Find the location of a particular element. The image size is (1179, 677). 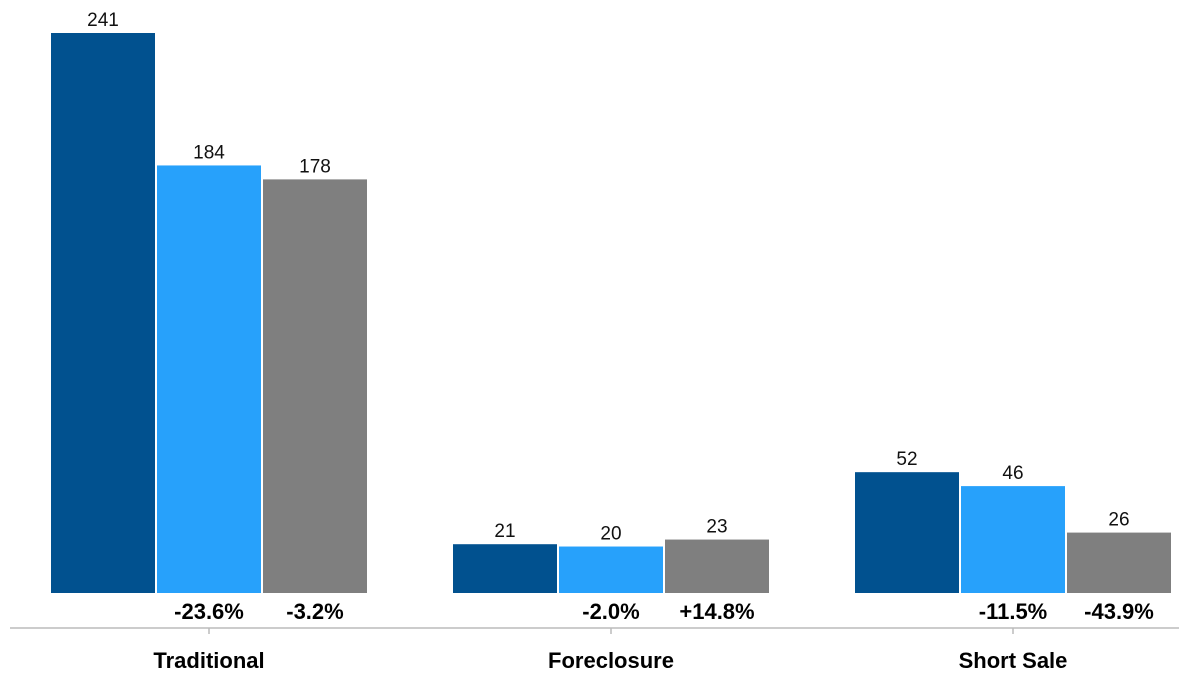

bar-value-label: 46 is located at coordinates (1012, 473).